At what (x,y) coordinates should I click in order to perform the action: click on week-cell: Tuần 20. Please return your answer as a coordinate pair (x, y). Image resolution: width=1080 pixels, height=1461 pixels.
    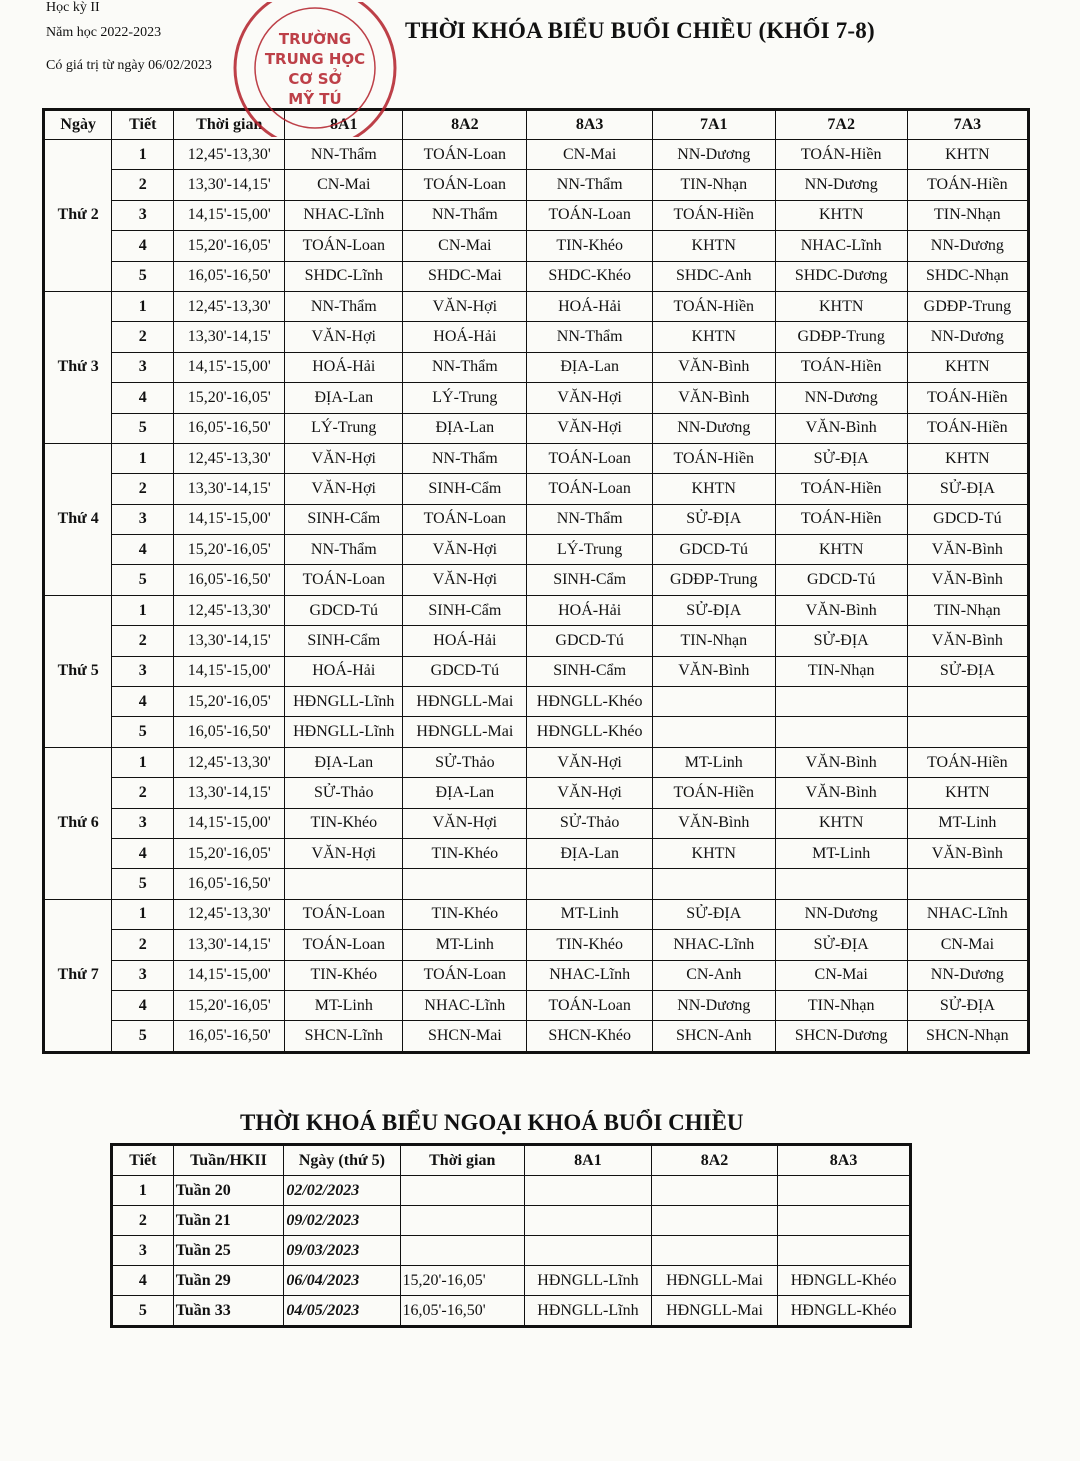
    Looking at the image, I should click on (228, 1190).